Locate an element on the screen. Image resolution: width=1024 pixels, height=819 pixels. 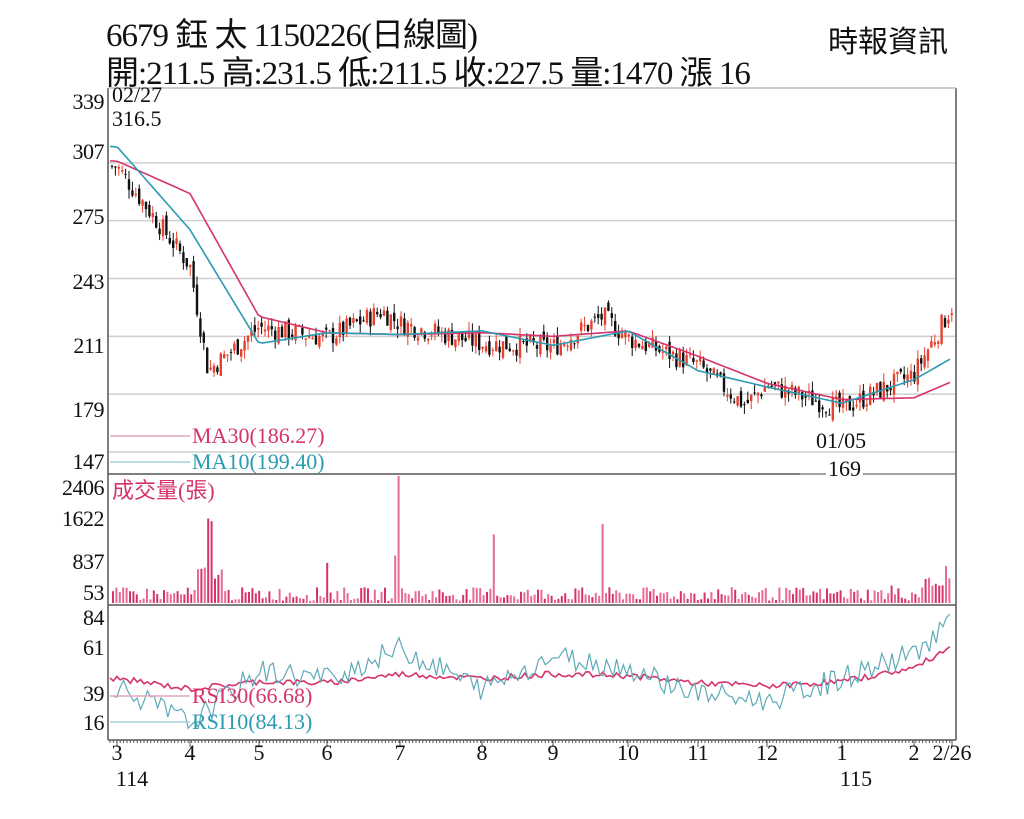
x-tick-nov: 11 is located at coordinates (698, 752).